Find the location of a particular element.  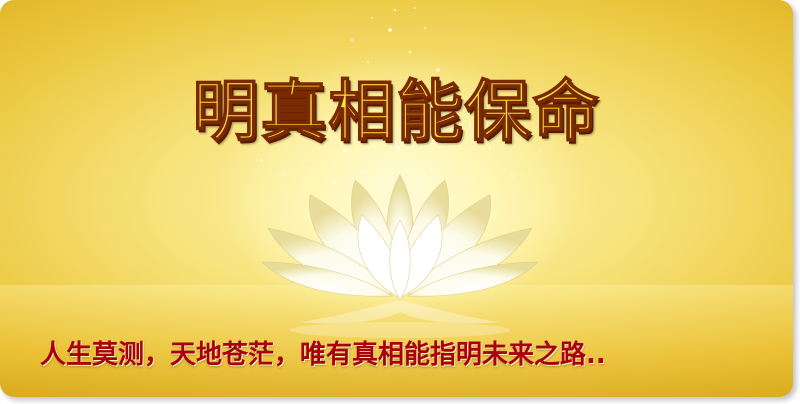

banner-title: 明真相能保命 is located at coordinates (396, 111).